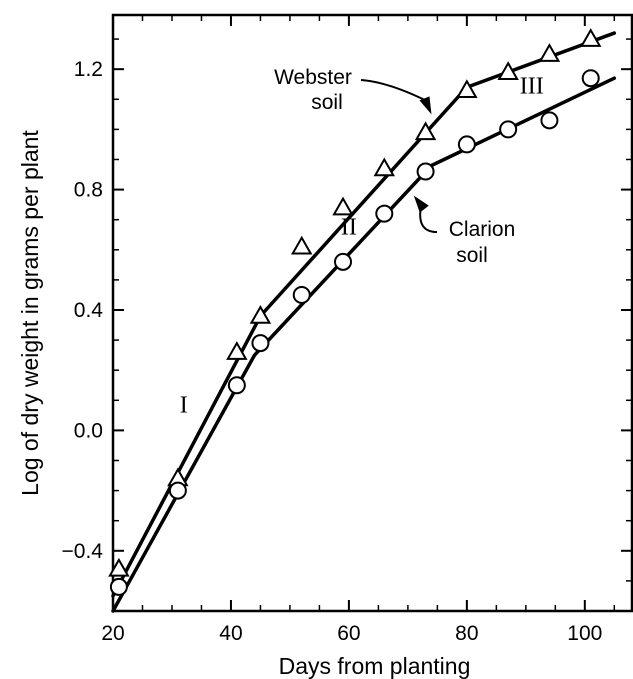  What do you see at coordinates (584, 633) in the screenshot?
I see `x-tick-label: 100` at bounding box center [584, 633].